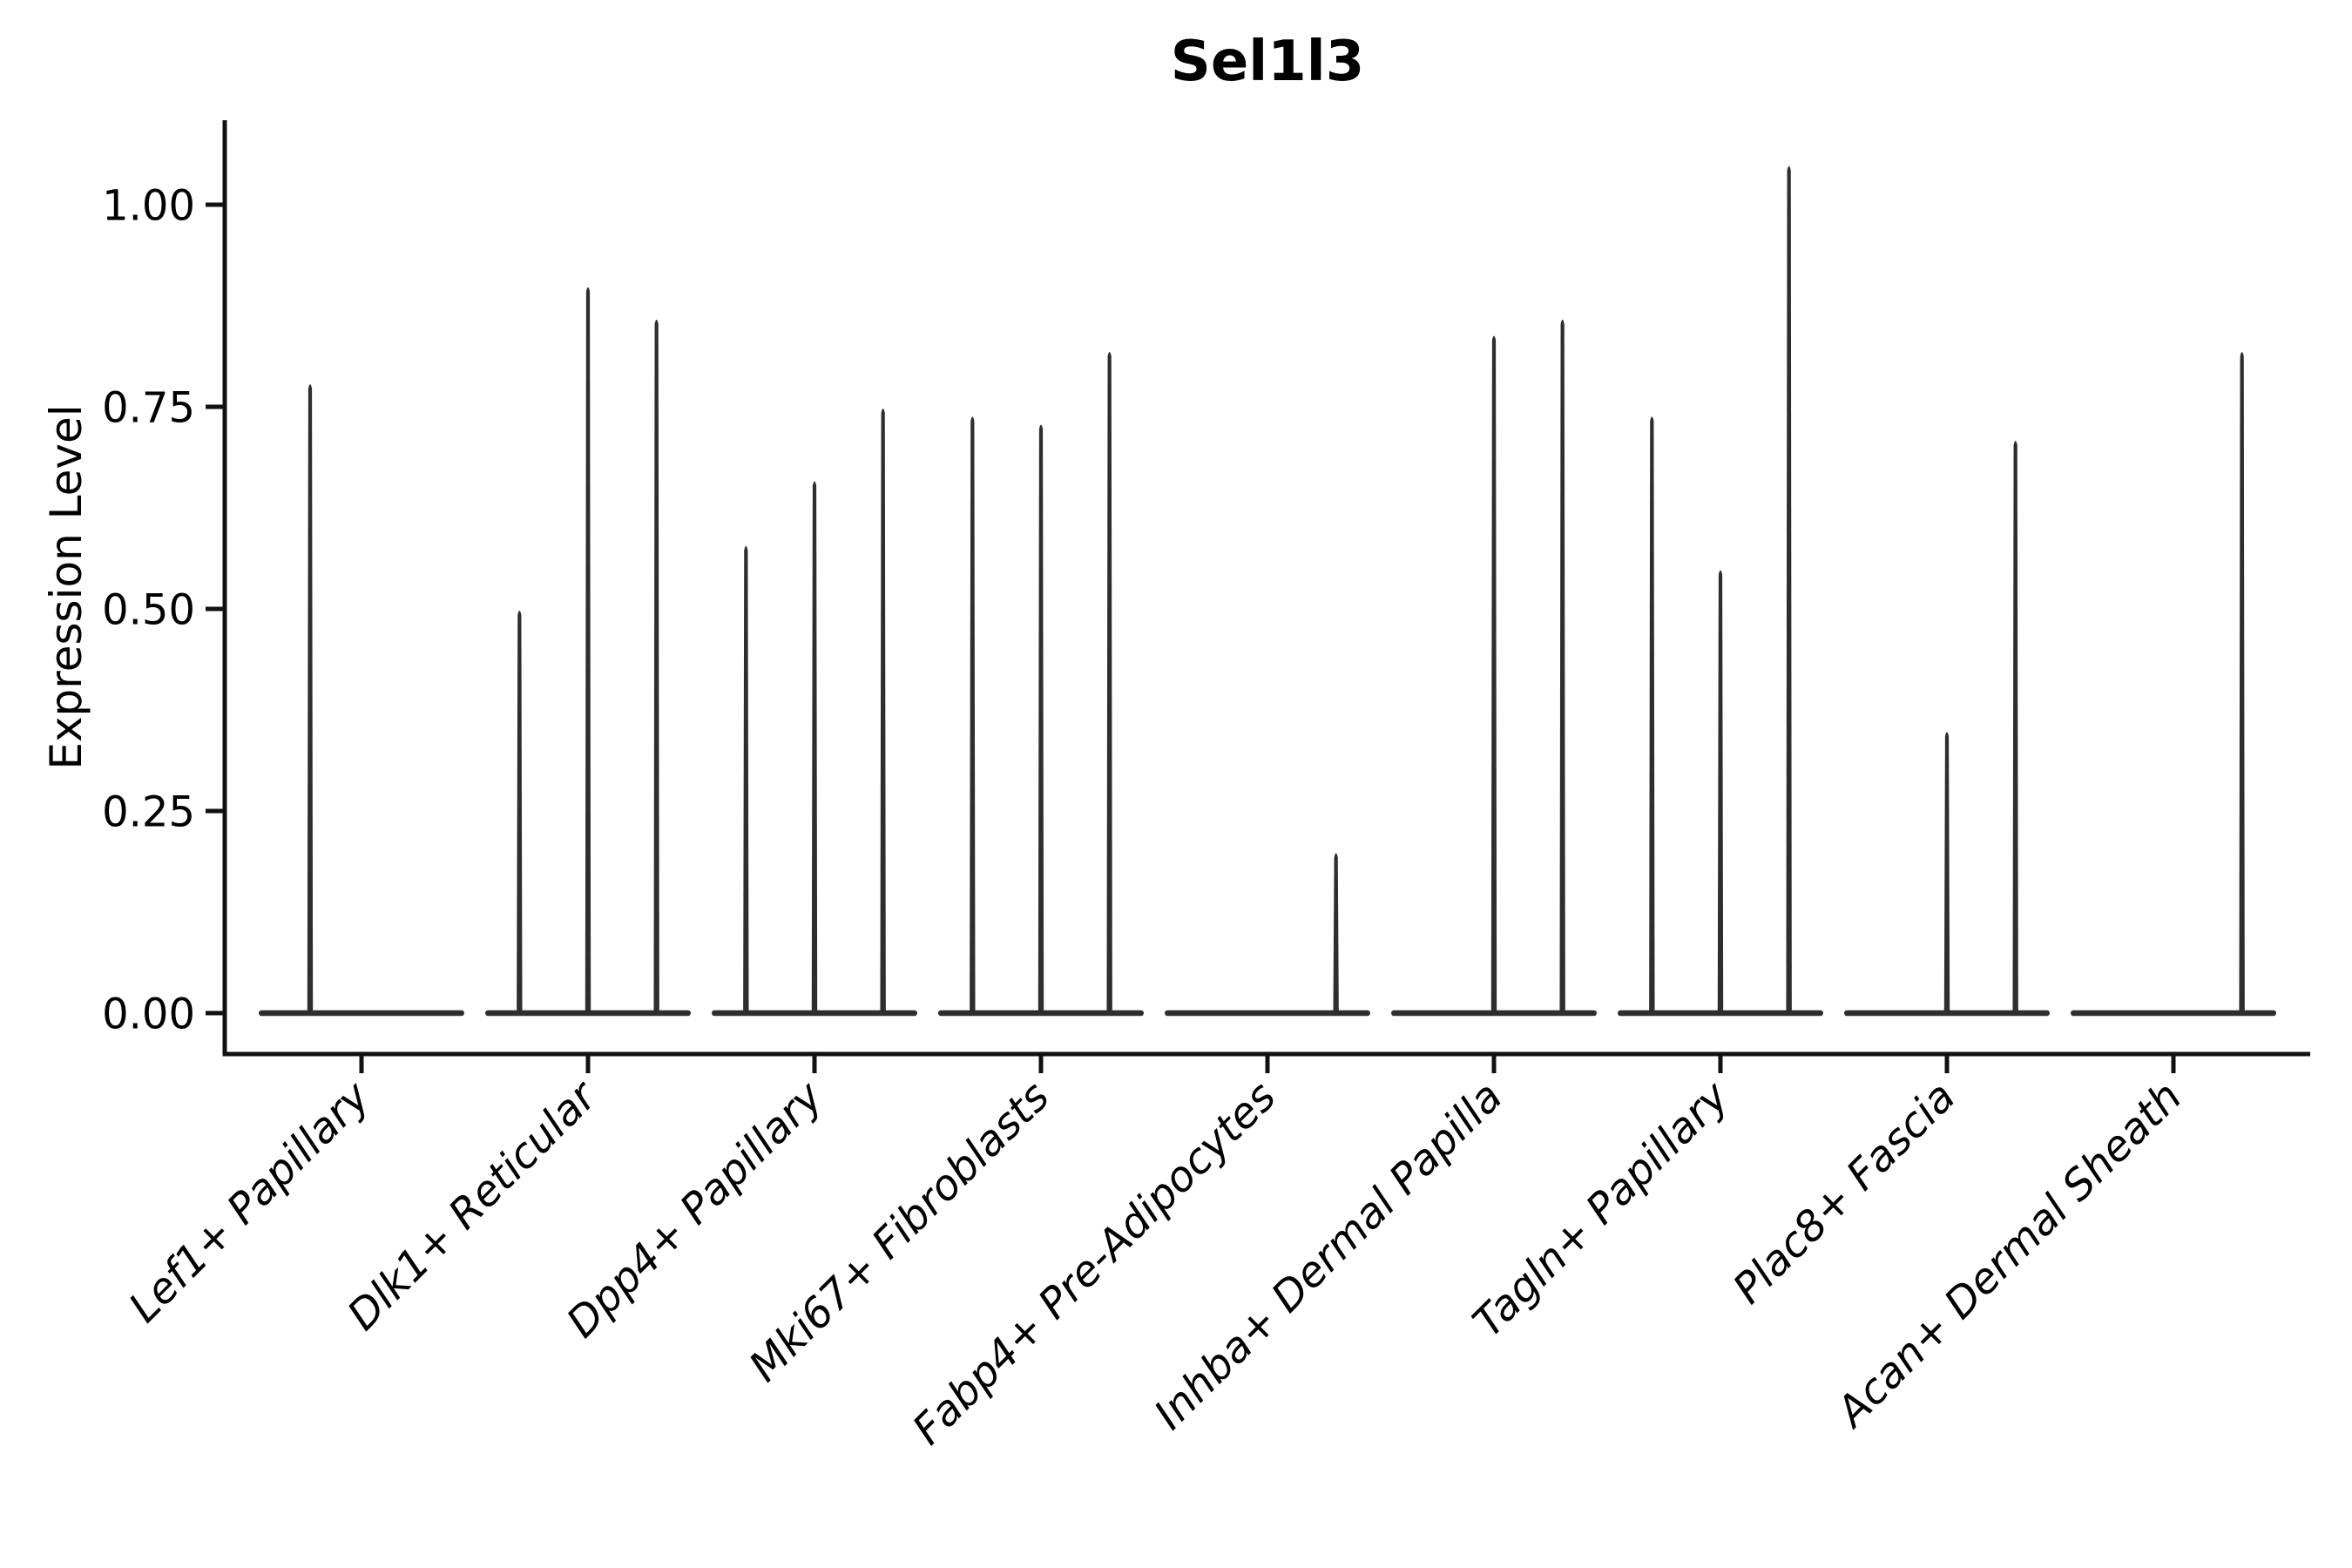 The image size is (2352, 1568). What do you see at coordinates (148, 1014) in the screenshot?
I see `y-tick-label: 0.00` at bounding box center [148, 1014].